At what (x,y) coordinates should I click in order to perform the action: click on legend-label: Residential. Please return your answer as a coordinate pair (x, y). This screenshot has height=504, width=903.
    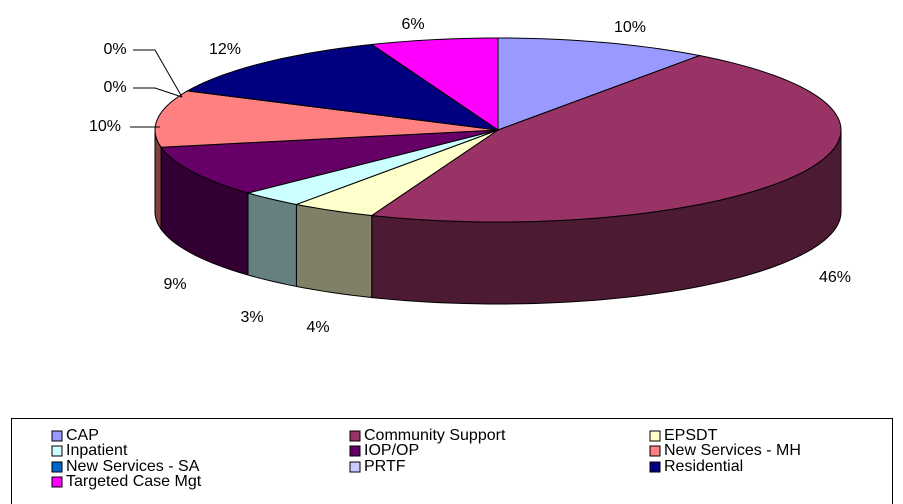
    Looking at the image, I should click on (703, 466).